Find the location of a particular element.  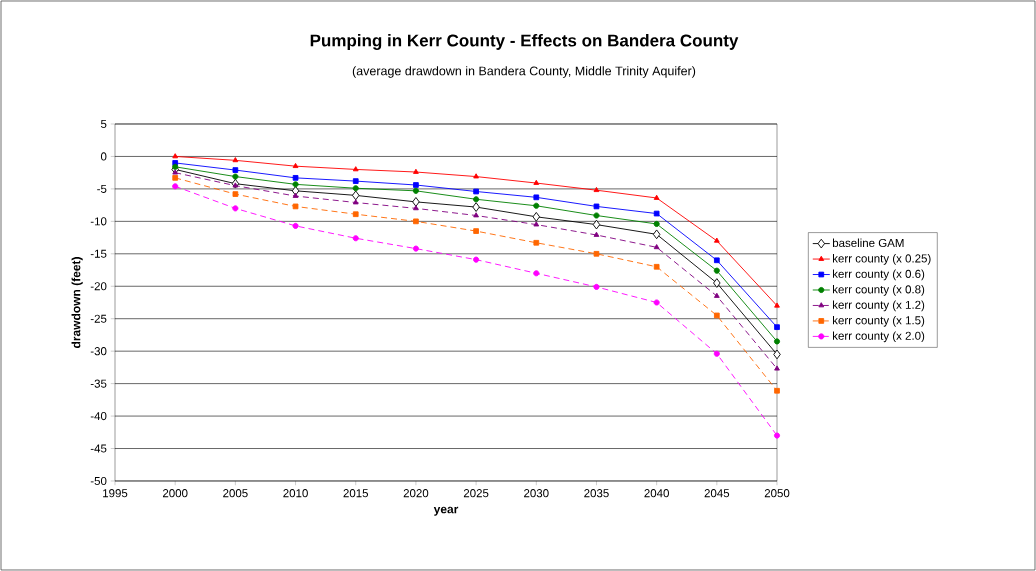

y-tick-label: -10 is located at coordinates (98, 221).